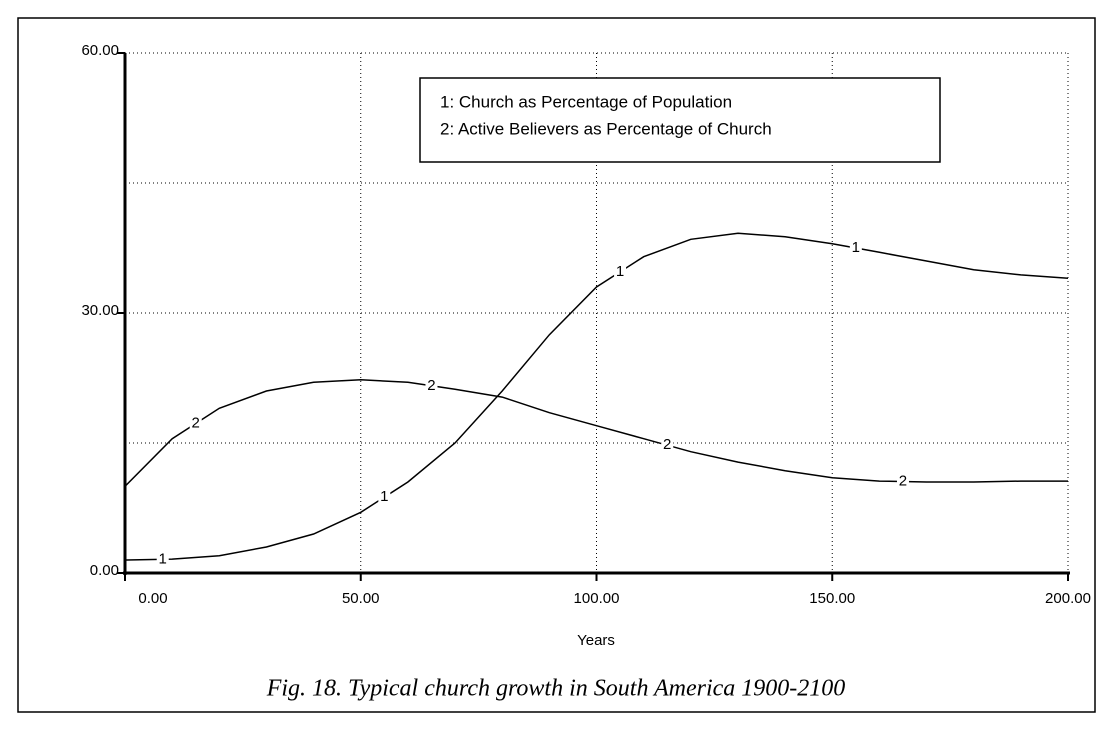 This screenshot has width=1113, height=736. What do you see at coordinates (596, 432) in the screenshot?
I see `series-line` at bounding box center [596, 432].